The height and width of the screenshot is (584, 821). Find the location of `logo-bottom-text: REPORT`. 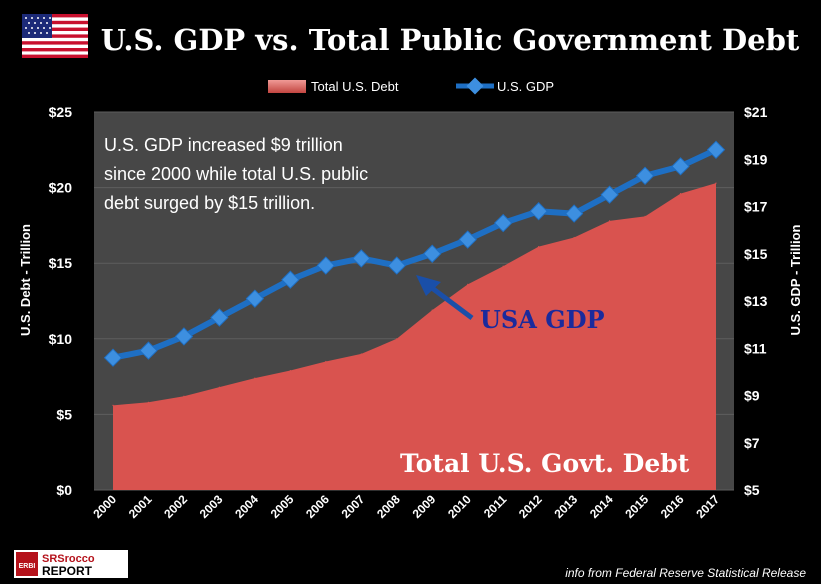

logo-bottom-text: REPORT is located at coordinates (67, 571).